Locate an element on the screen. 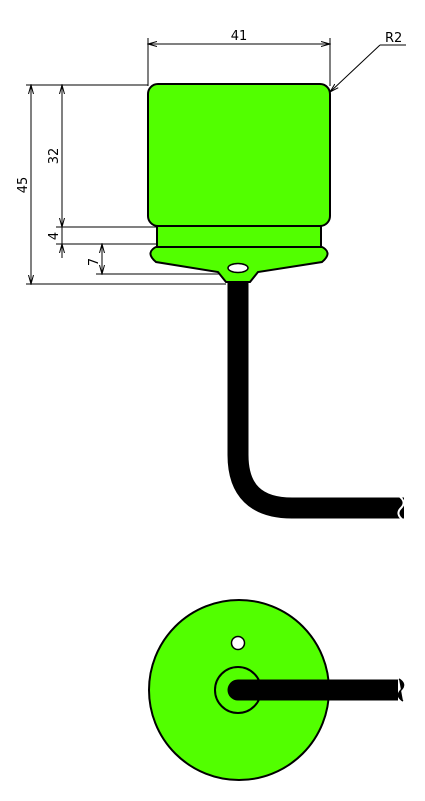  dimension-height-nose: 7 is located at coordinates (94, 259).